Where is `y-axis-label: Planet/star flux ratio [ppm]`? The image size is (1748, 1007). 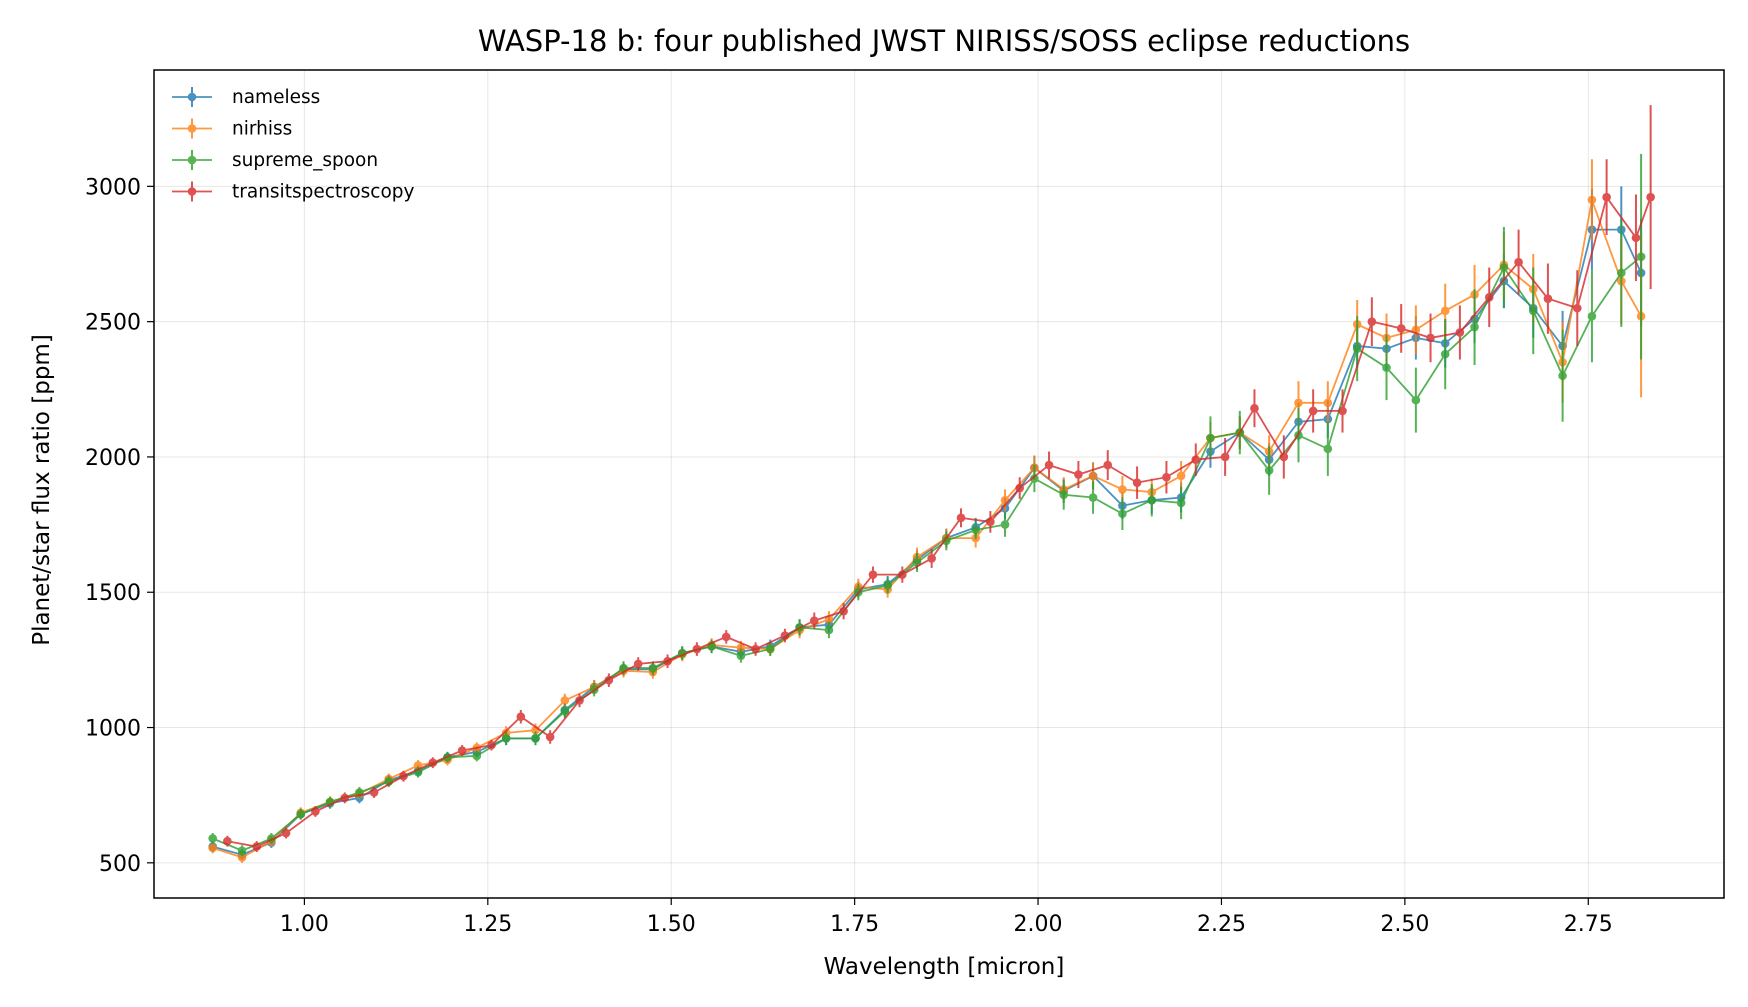 y-axis-label: Planet/star flux ratio [ppm] is located at coordinates (42, 490).